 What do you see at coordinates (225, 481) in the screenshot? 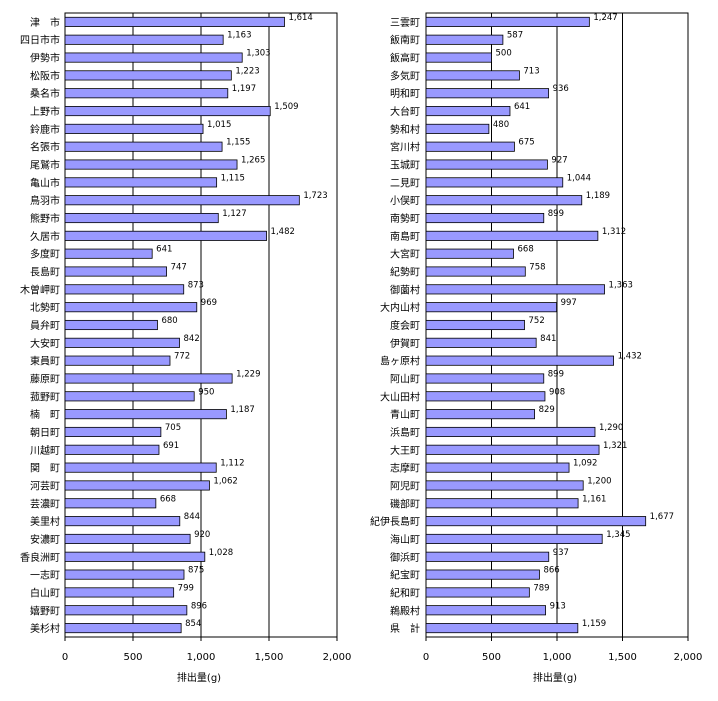
I see `value-label: 1,062` at bounding box center [225, 481].